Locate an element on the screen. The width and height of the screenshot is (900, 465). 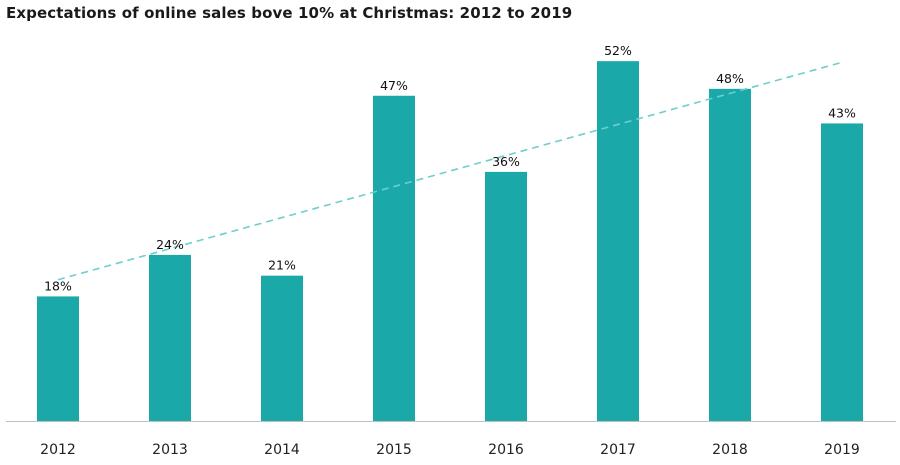
bar-2017 is located at coordinates (618, 241).